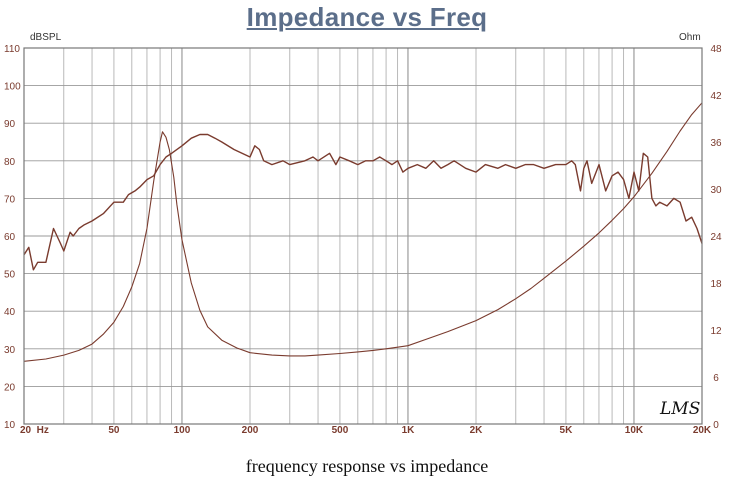 The width and height of the screenshot is (734, 488). Describe the element at coordinates (716, 96) in the screenshot. I see `right-tick-label: 42` at that location.